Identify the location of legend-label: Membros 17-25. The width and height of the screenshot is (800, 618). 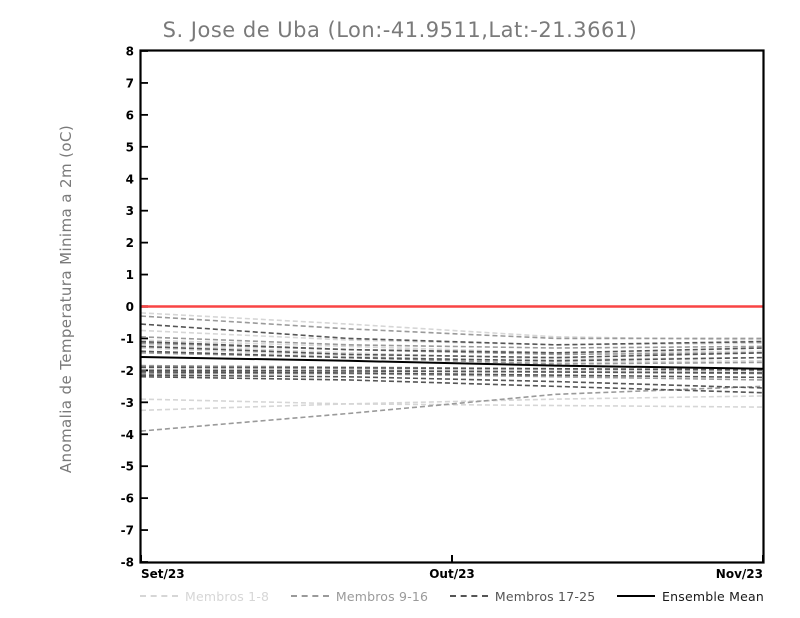
(545, 596).